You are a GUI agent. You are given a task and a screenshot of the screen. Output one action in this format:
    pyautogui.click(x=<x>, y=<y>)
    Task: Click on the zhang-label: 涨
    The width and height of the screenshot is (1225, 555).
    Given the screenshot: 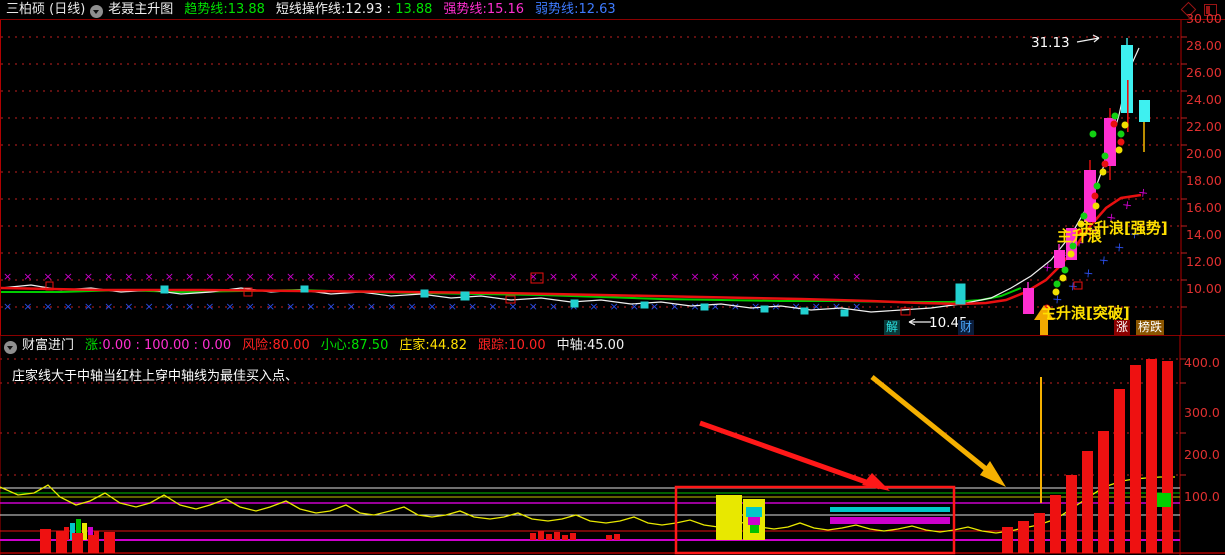 What is the action you would take?
    pyautogui.click(x=92, y=345)
    